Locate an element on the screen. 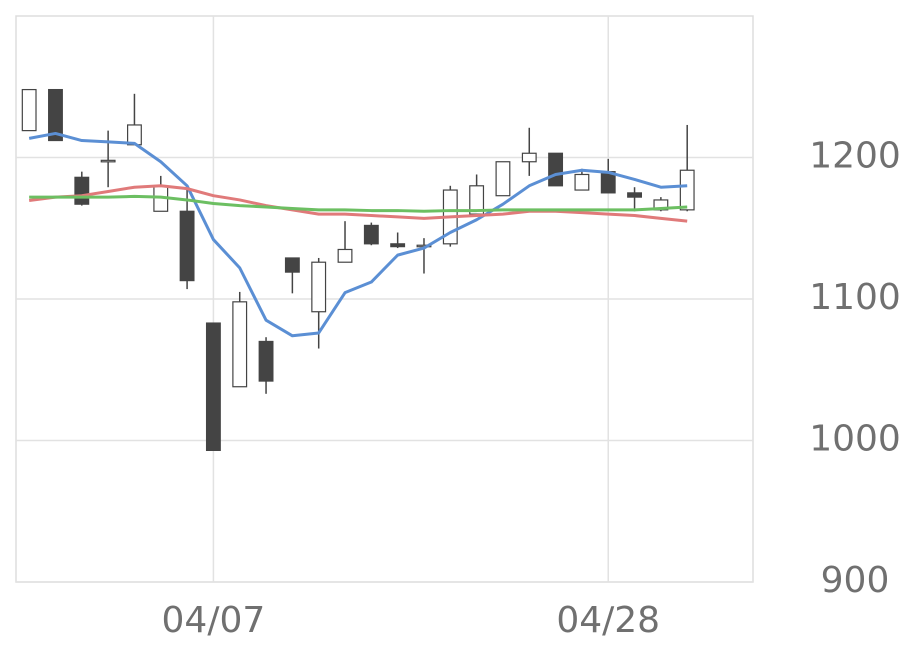  y-tick-label: 900 is located at coordinates (855, 580).